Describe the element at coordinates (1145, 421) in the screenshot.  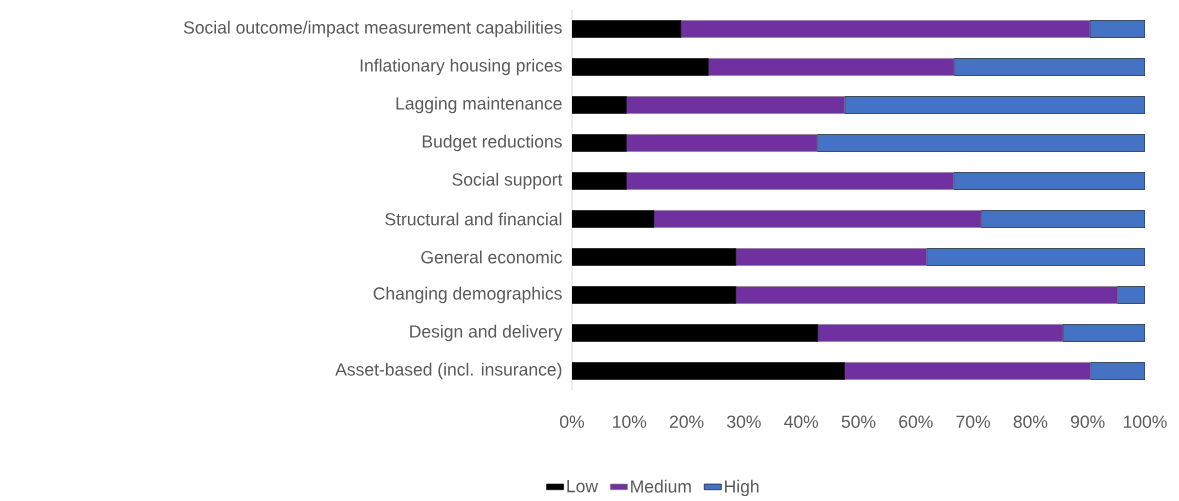
I see `x-tick-label: 100%` at that location.